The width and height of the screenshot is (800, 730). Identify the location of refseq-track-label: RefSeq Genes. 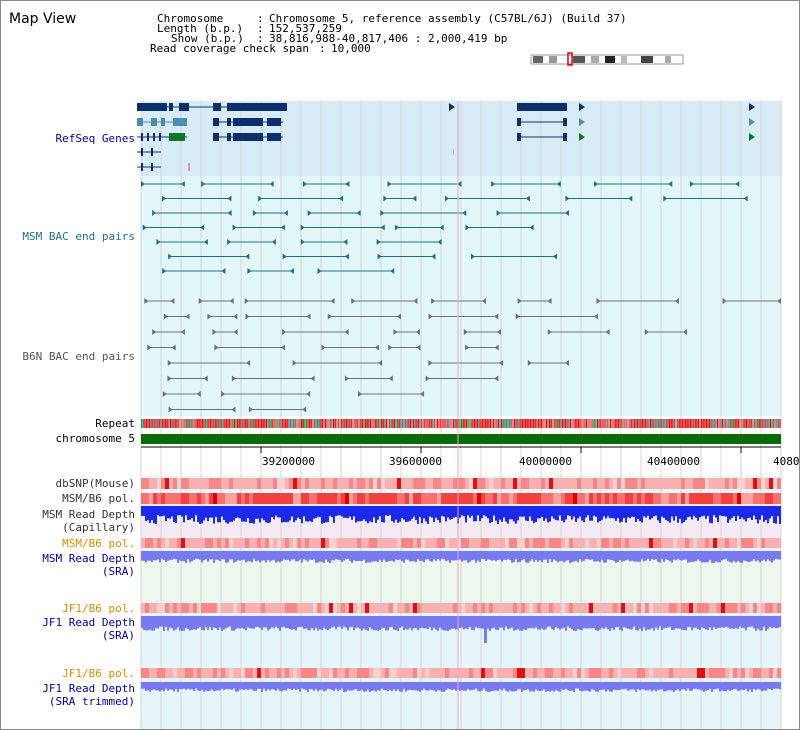
(95, 138).